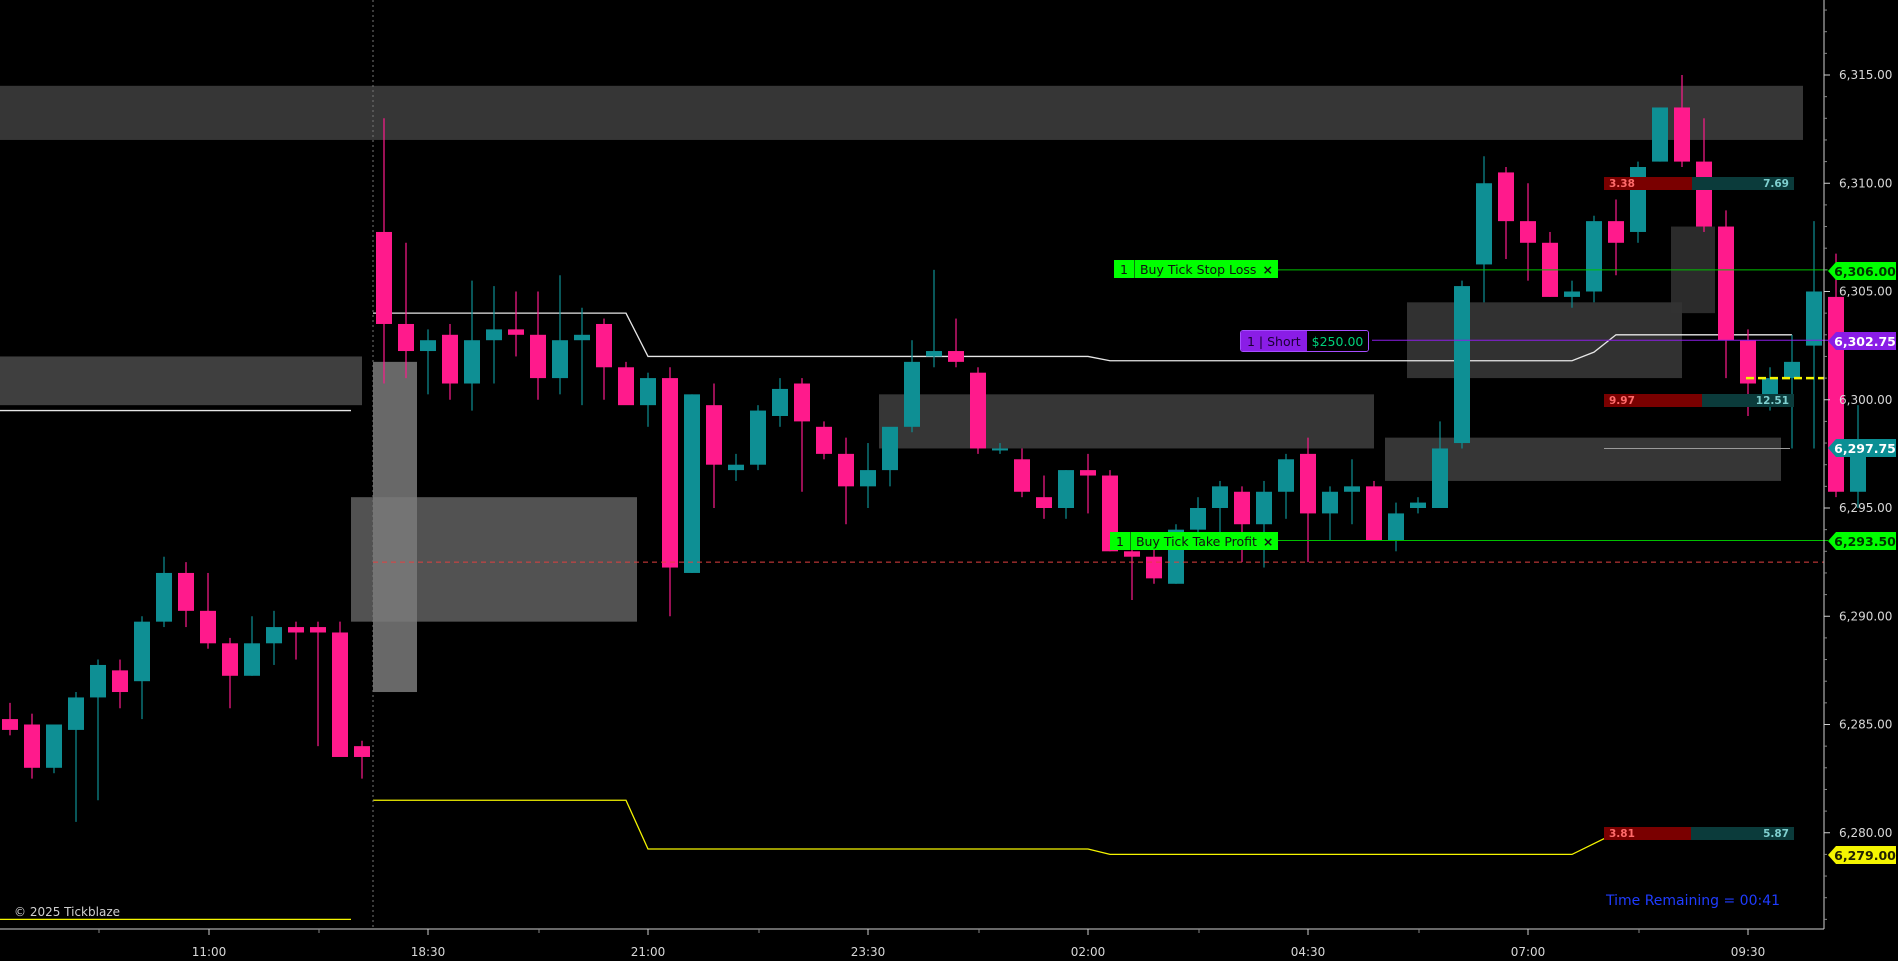 The image size is (1898, 961). What do you see at coordinates (428, 952) in the screenshot?
I see `x-tick-label: 18:30` at bounding box center [428, 952].